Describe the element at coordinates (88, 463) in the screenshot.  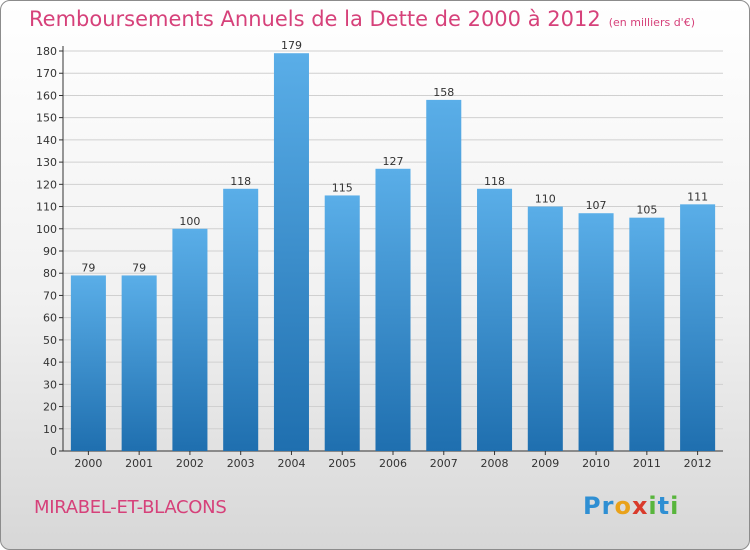
I see `x-tick-label: 2000` at that location.